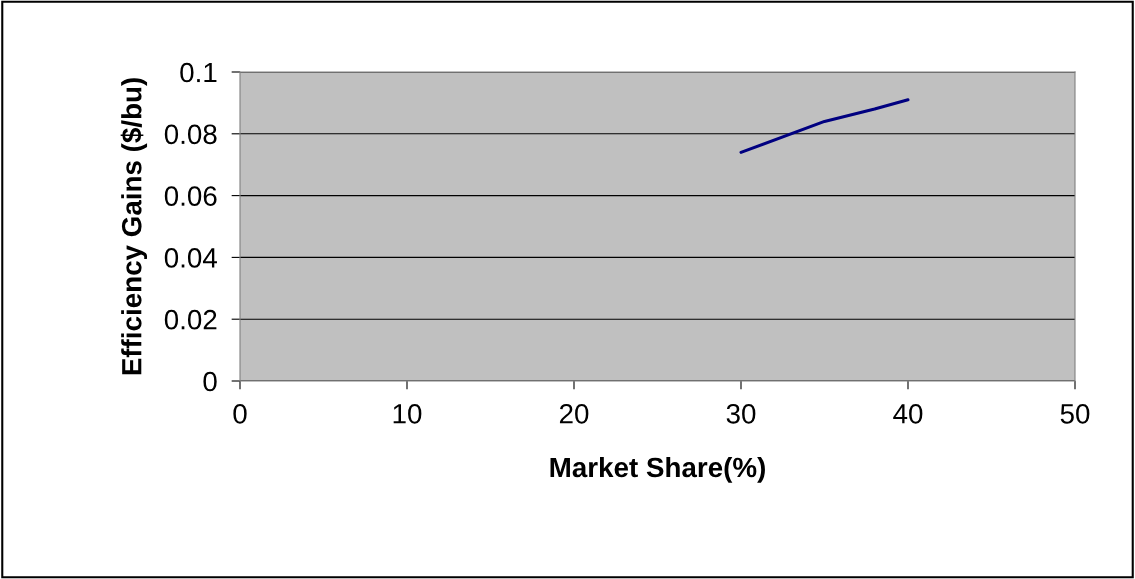 Image resolution: width=1135 pixels, height=579 pixels. What do you see at coordinates (190, 196) in the screenshot?
I see `y-tick-label: 0.06` at bounding box center [190, 196].